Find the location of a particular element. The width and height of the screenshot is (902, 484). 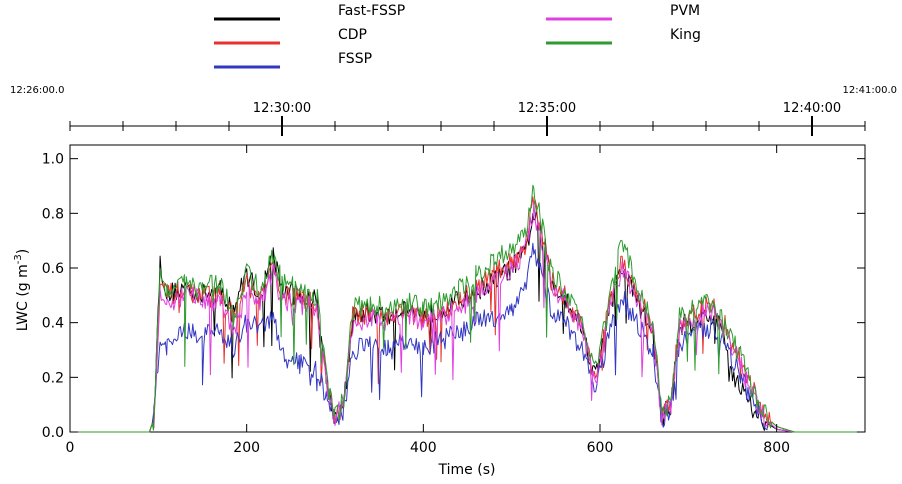

y-tick-label: 0.8 is located at coordinates (53, 214).